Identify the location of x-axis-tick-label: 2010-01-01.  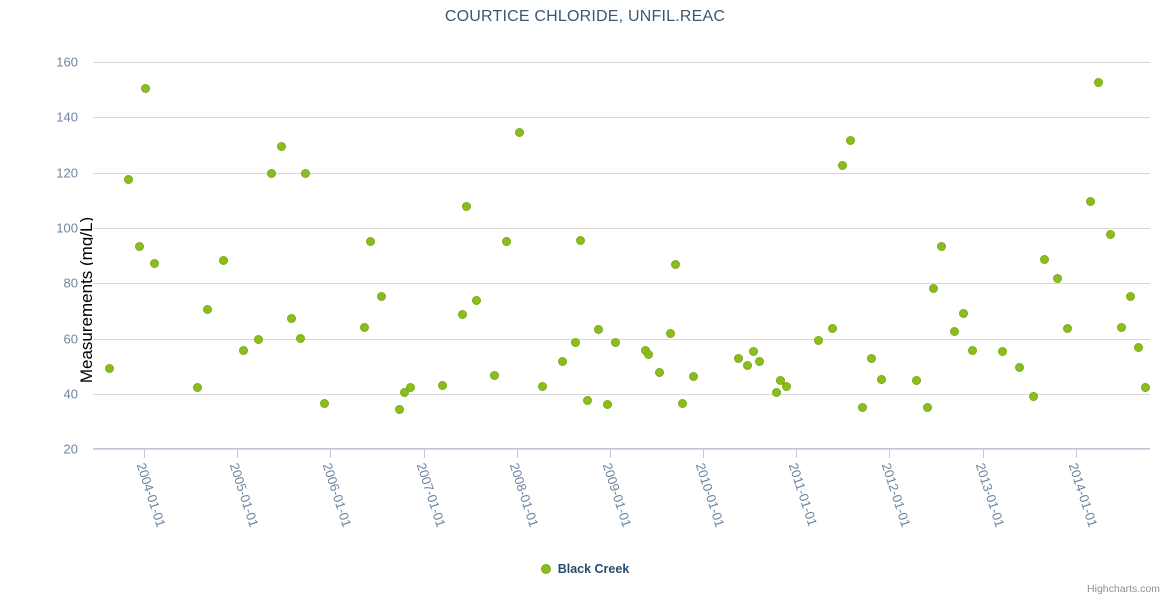
(710, 495).